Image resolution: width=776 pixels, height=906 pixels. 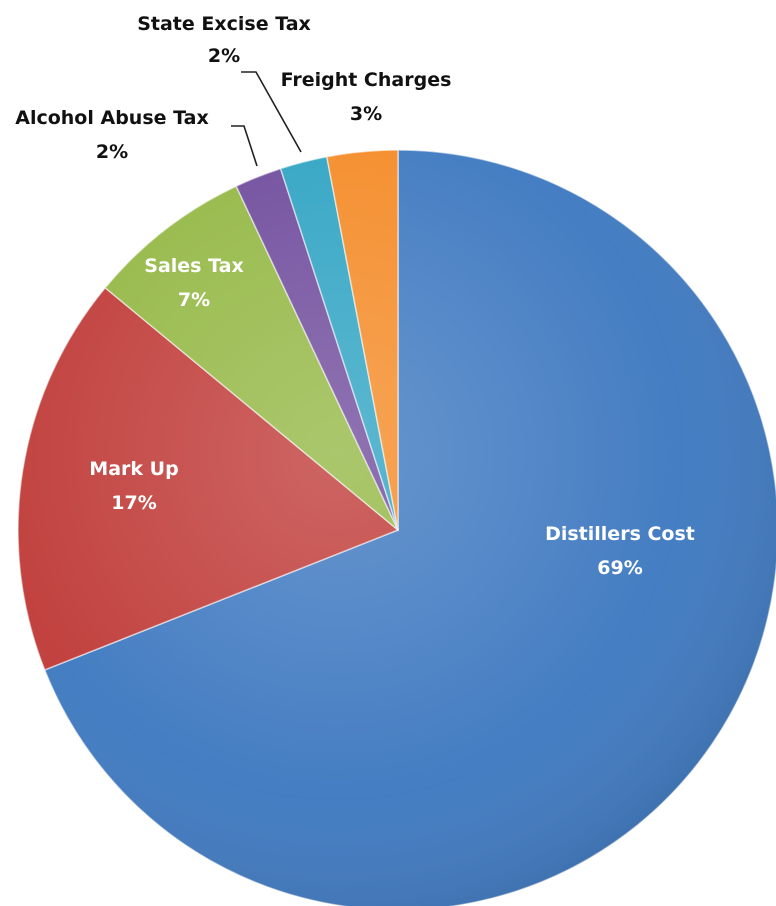 I want to click on slice-value-mark-up: 17%, so click(x=133, y=503).